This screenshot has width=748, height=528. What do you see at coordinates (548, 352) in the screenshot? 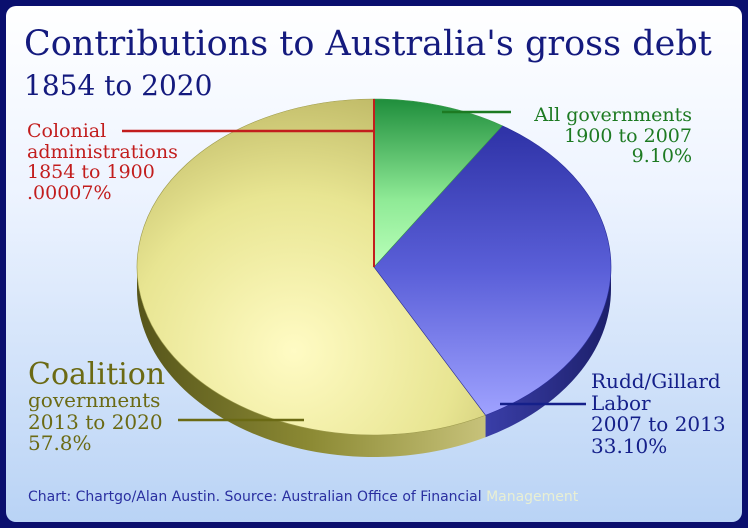
I see `pie-side-labor` at bounding box center [548, 352].